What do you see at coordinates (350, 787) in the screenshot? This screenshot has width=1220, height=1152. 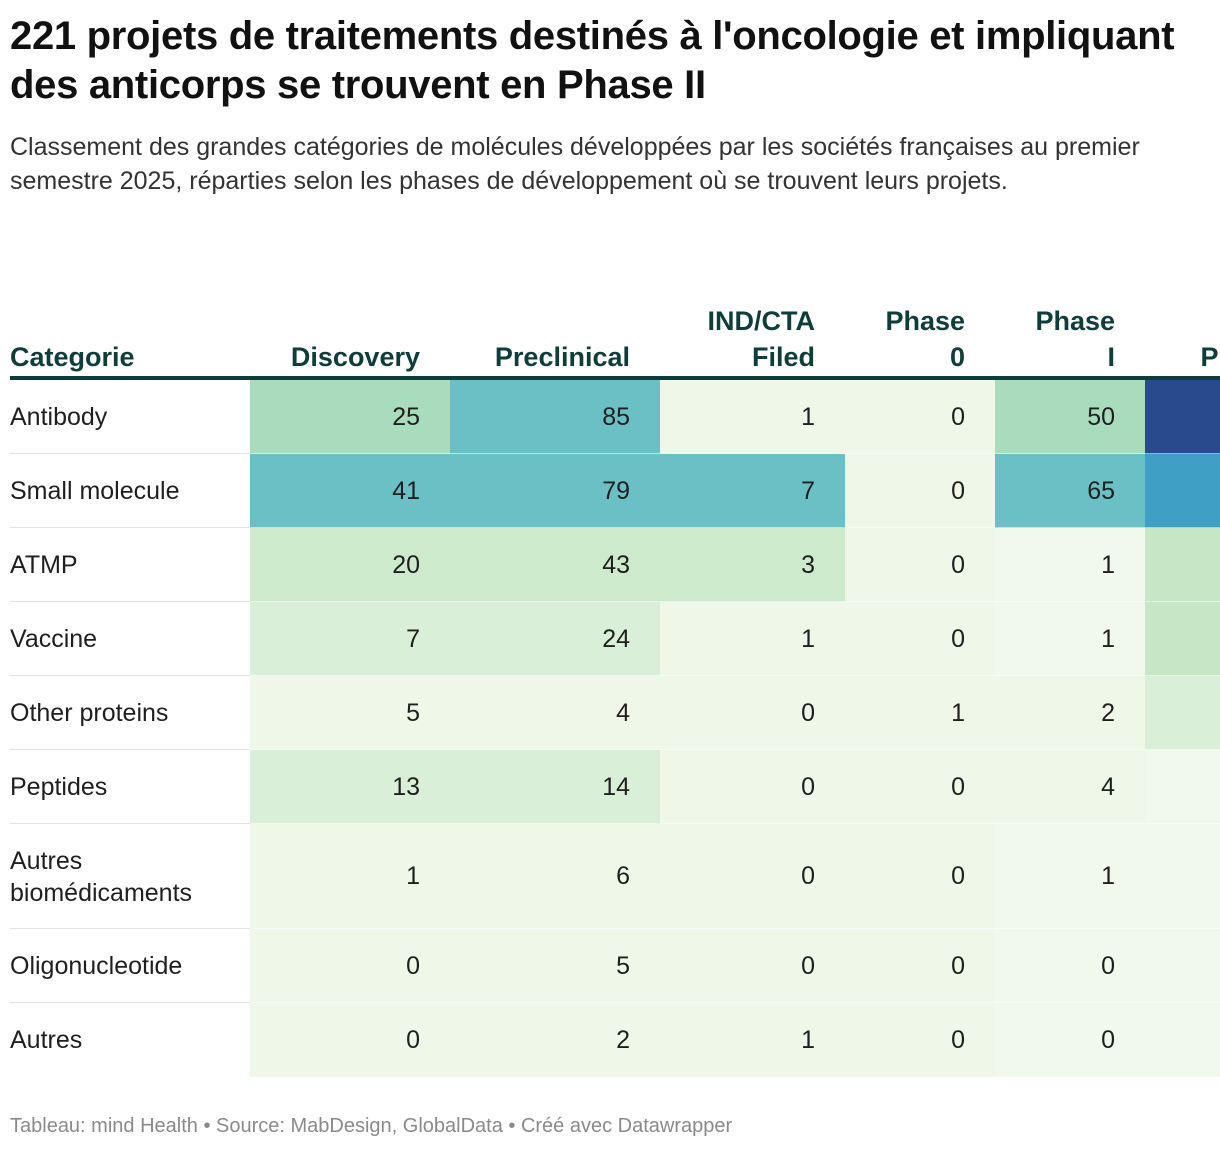 I see `heatmap-cell: 13` at bounding box center [350, 787].